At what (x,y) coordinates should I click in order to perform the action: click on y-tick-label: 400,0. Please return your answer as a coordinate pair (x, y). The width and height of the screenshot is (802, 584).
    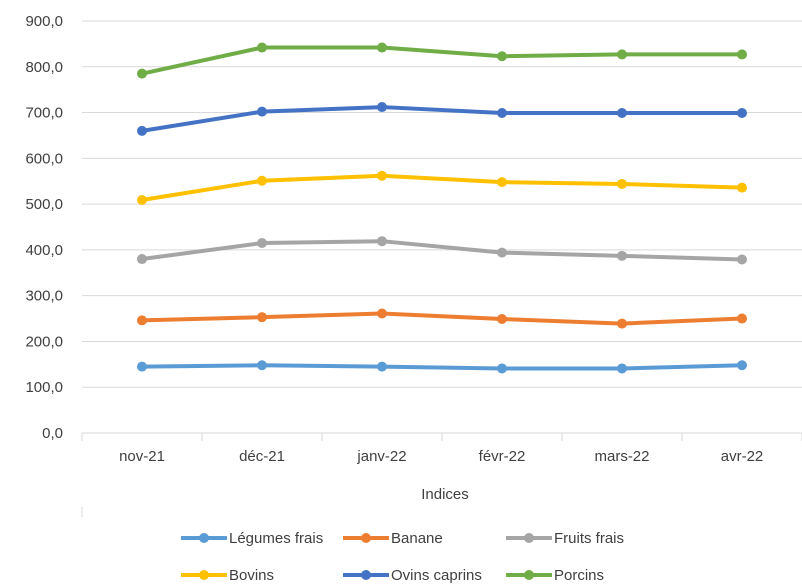
    Looking at the image, I should click on (44, 250).